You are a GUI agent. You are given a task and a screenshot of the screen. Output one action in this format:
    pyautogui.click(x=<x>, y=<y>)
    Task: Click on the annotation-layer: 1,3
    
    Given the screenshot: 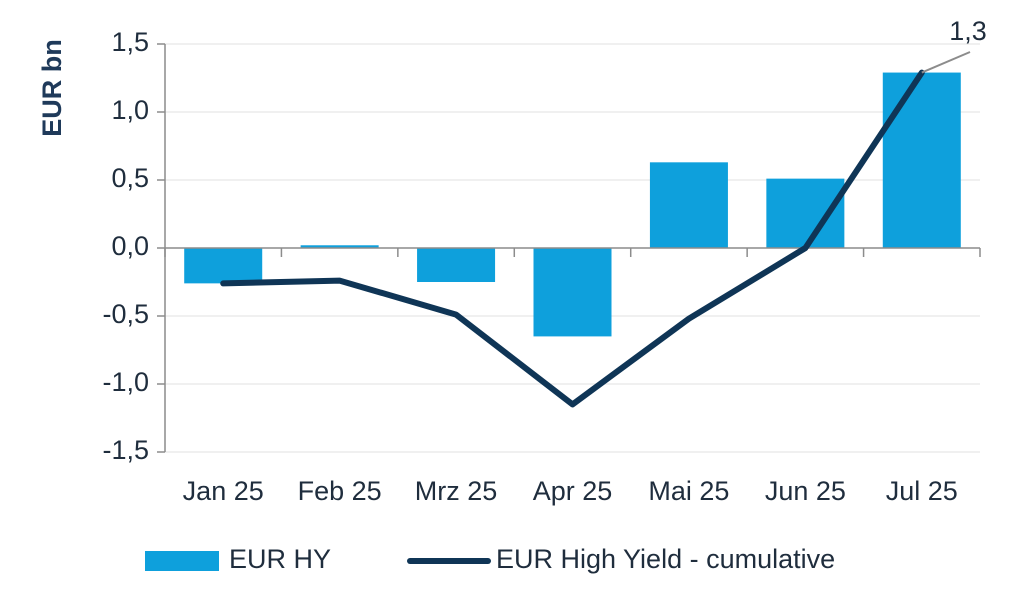 What is the action you would take?
    pyautogui.click(x=954, y=45)
    